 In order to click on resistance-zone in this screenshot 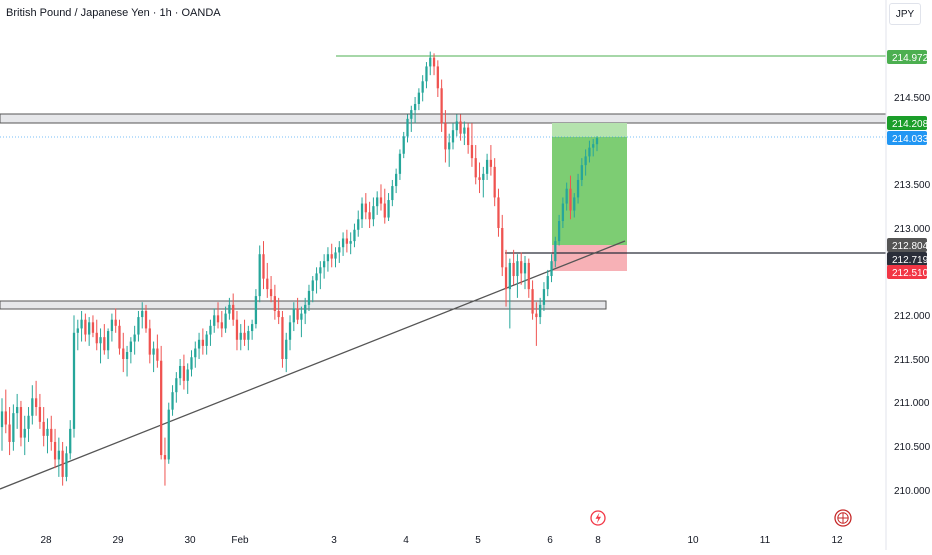, I will do `click(443, 118)`.